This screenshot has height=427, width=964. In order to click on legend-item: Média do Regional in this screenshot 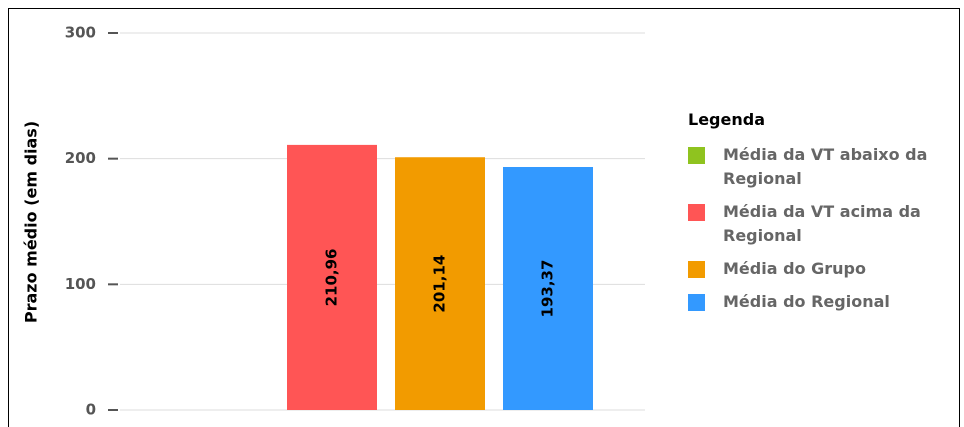, I will do `click(820, 302)`.